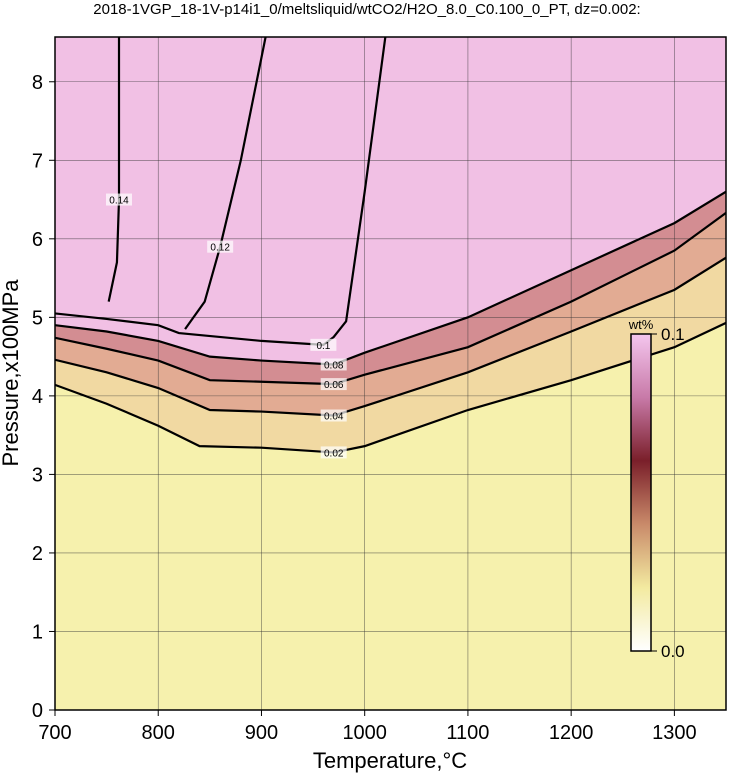  What do you see at coordinates (37, 83) in the screenshot?
I see `y-tick-label: 8` at bounding box center [37, 83].